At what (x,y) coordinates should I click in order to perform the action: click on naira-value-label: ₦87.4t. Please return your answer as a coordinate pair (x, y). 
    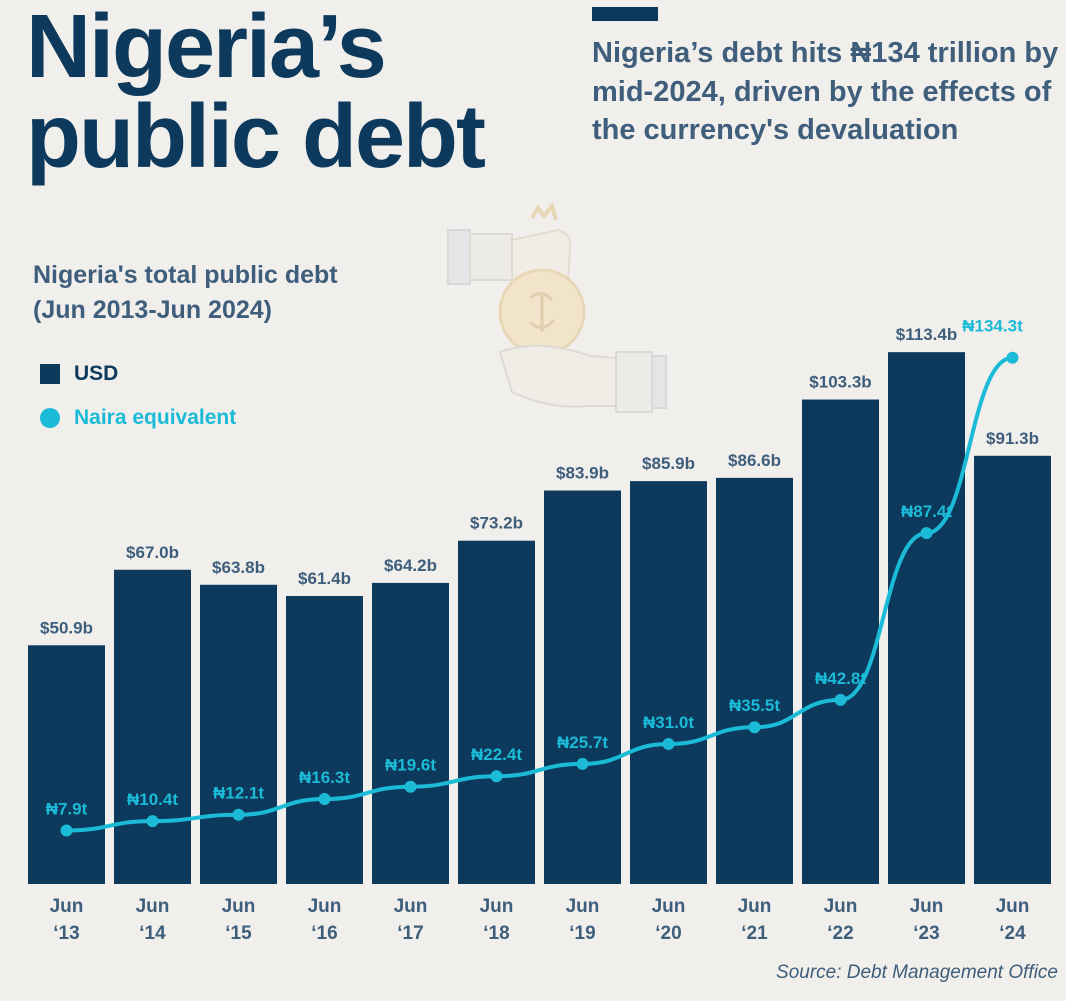
    Looking at the image, I should click on (926, 511).